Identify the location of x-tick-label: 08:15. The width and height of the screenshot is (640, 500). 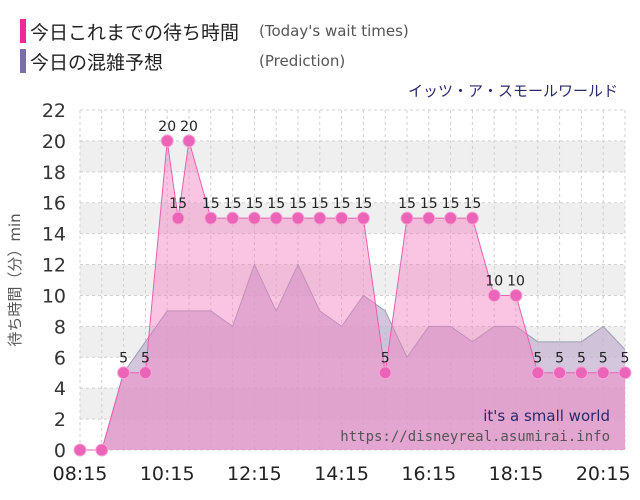
(80, 474).